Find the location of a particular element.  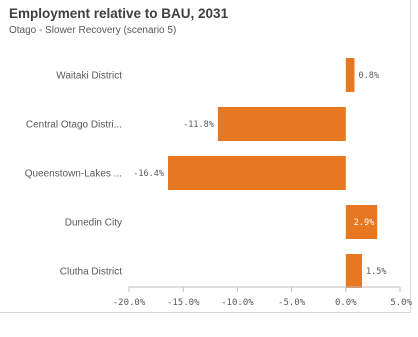

category-label: Waitaki District is located at coordinates (89, 76).